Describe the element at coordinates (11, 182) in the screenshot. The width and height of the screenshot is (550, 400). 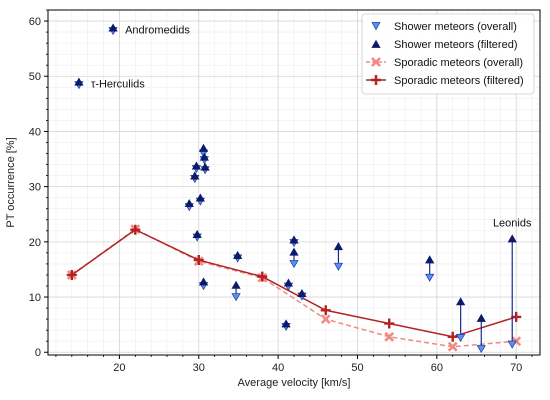
I see `y-axis-label: PT occurrence [%]` at that location.